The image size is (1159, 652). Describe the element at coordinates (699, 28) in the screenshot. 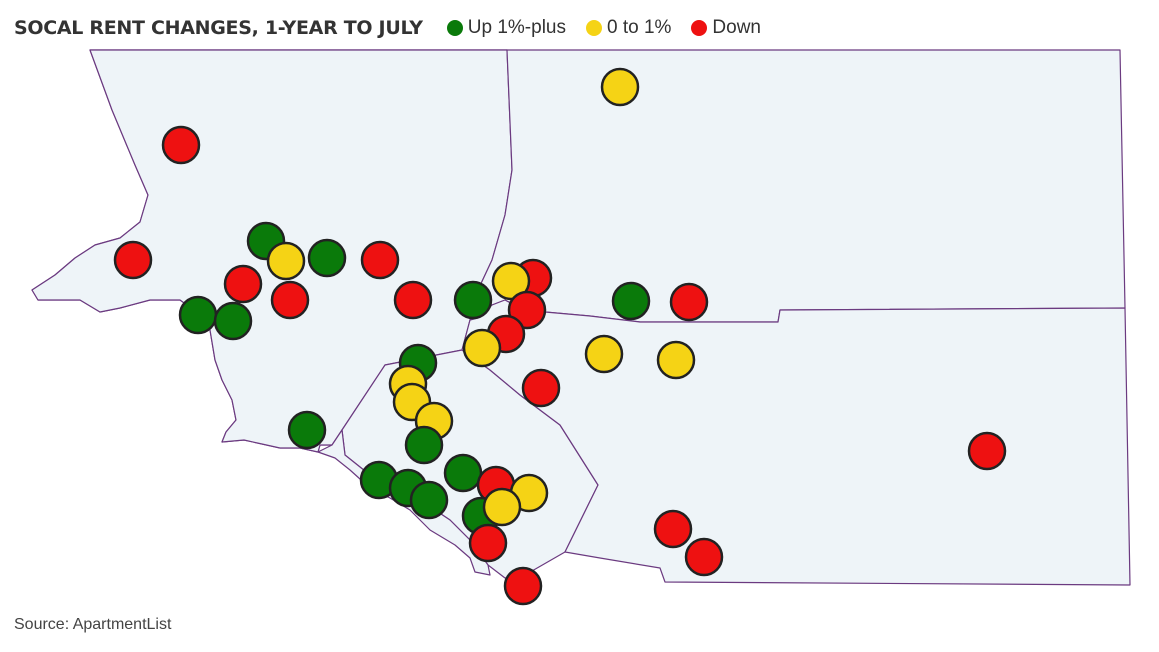

I see `legend-swatch-down` at that location.